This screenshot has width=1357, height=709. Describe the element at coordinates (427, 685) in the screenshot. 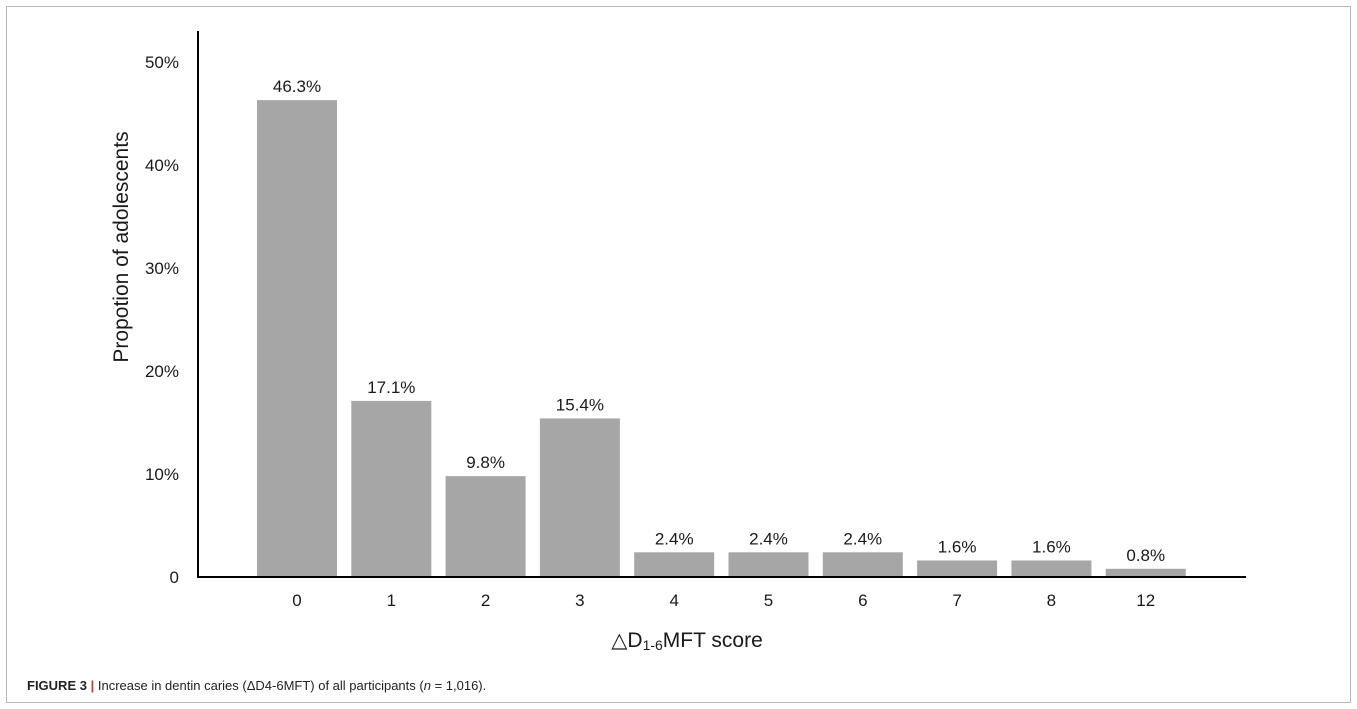

I see `caption-n-symbol: n` at that location.